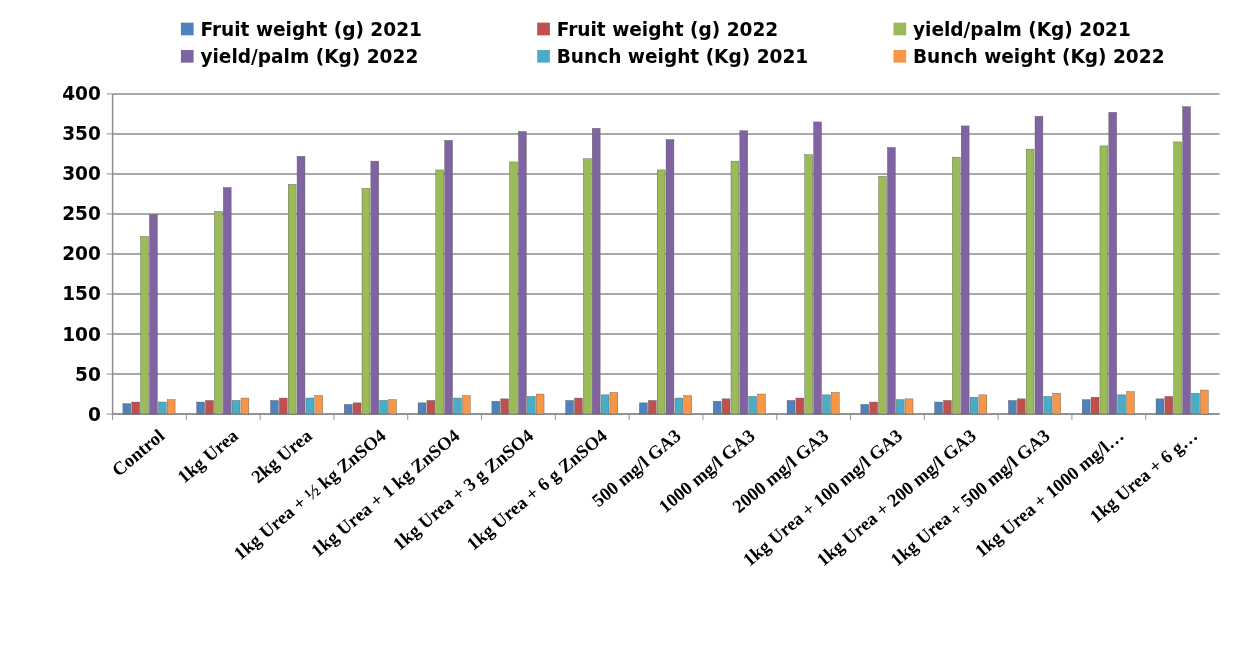 The height and width of the screenshot is (670, 1254). What do you see at coordinates (81, 294) in the screenshot?
I see `y-tick-label: 150` at bounding box center [81, 294].